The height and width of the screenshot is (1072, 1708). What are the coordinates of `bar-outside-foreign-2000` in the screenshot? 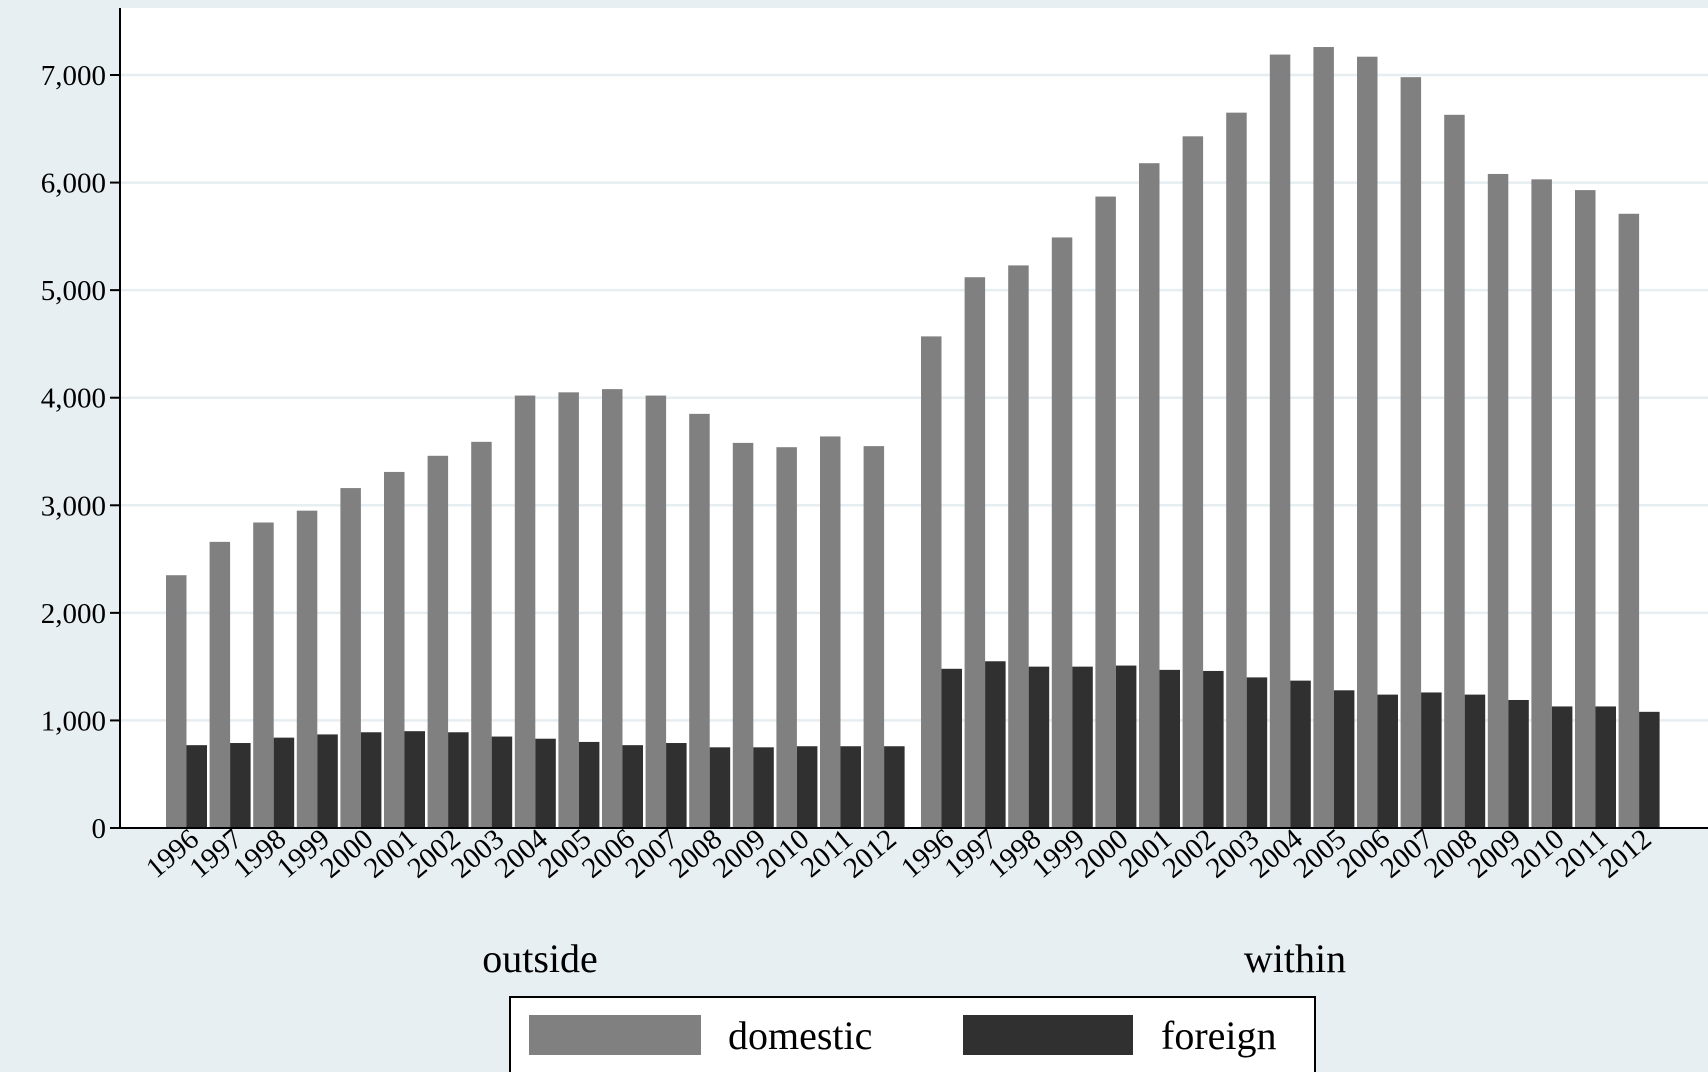 It's located at (371, 780).